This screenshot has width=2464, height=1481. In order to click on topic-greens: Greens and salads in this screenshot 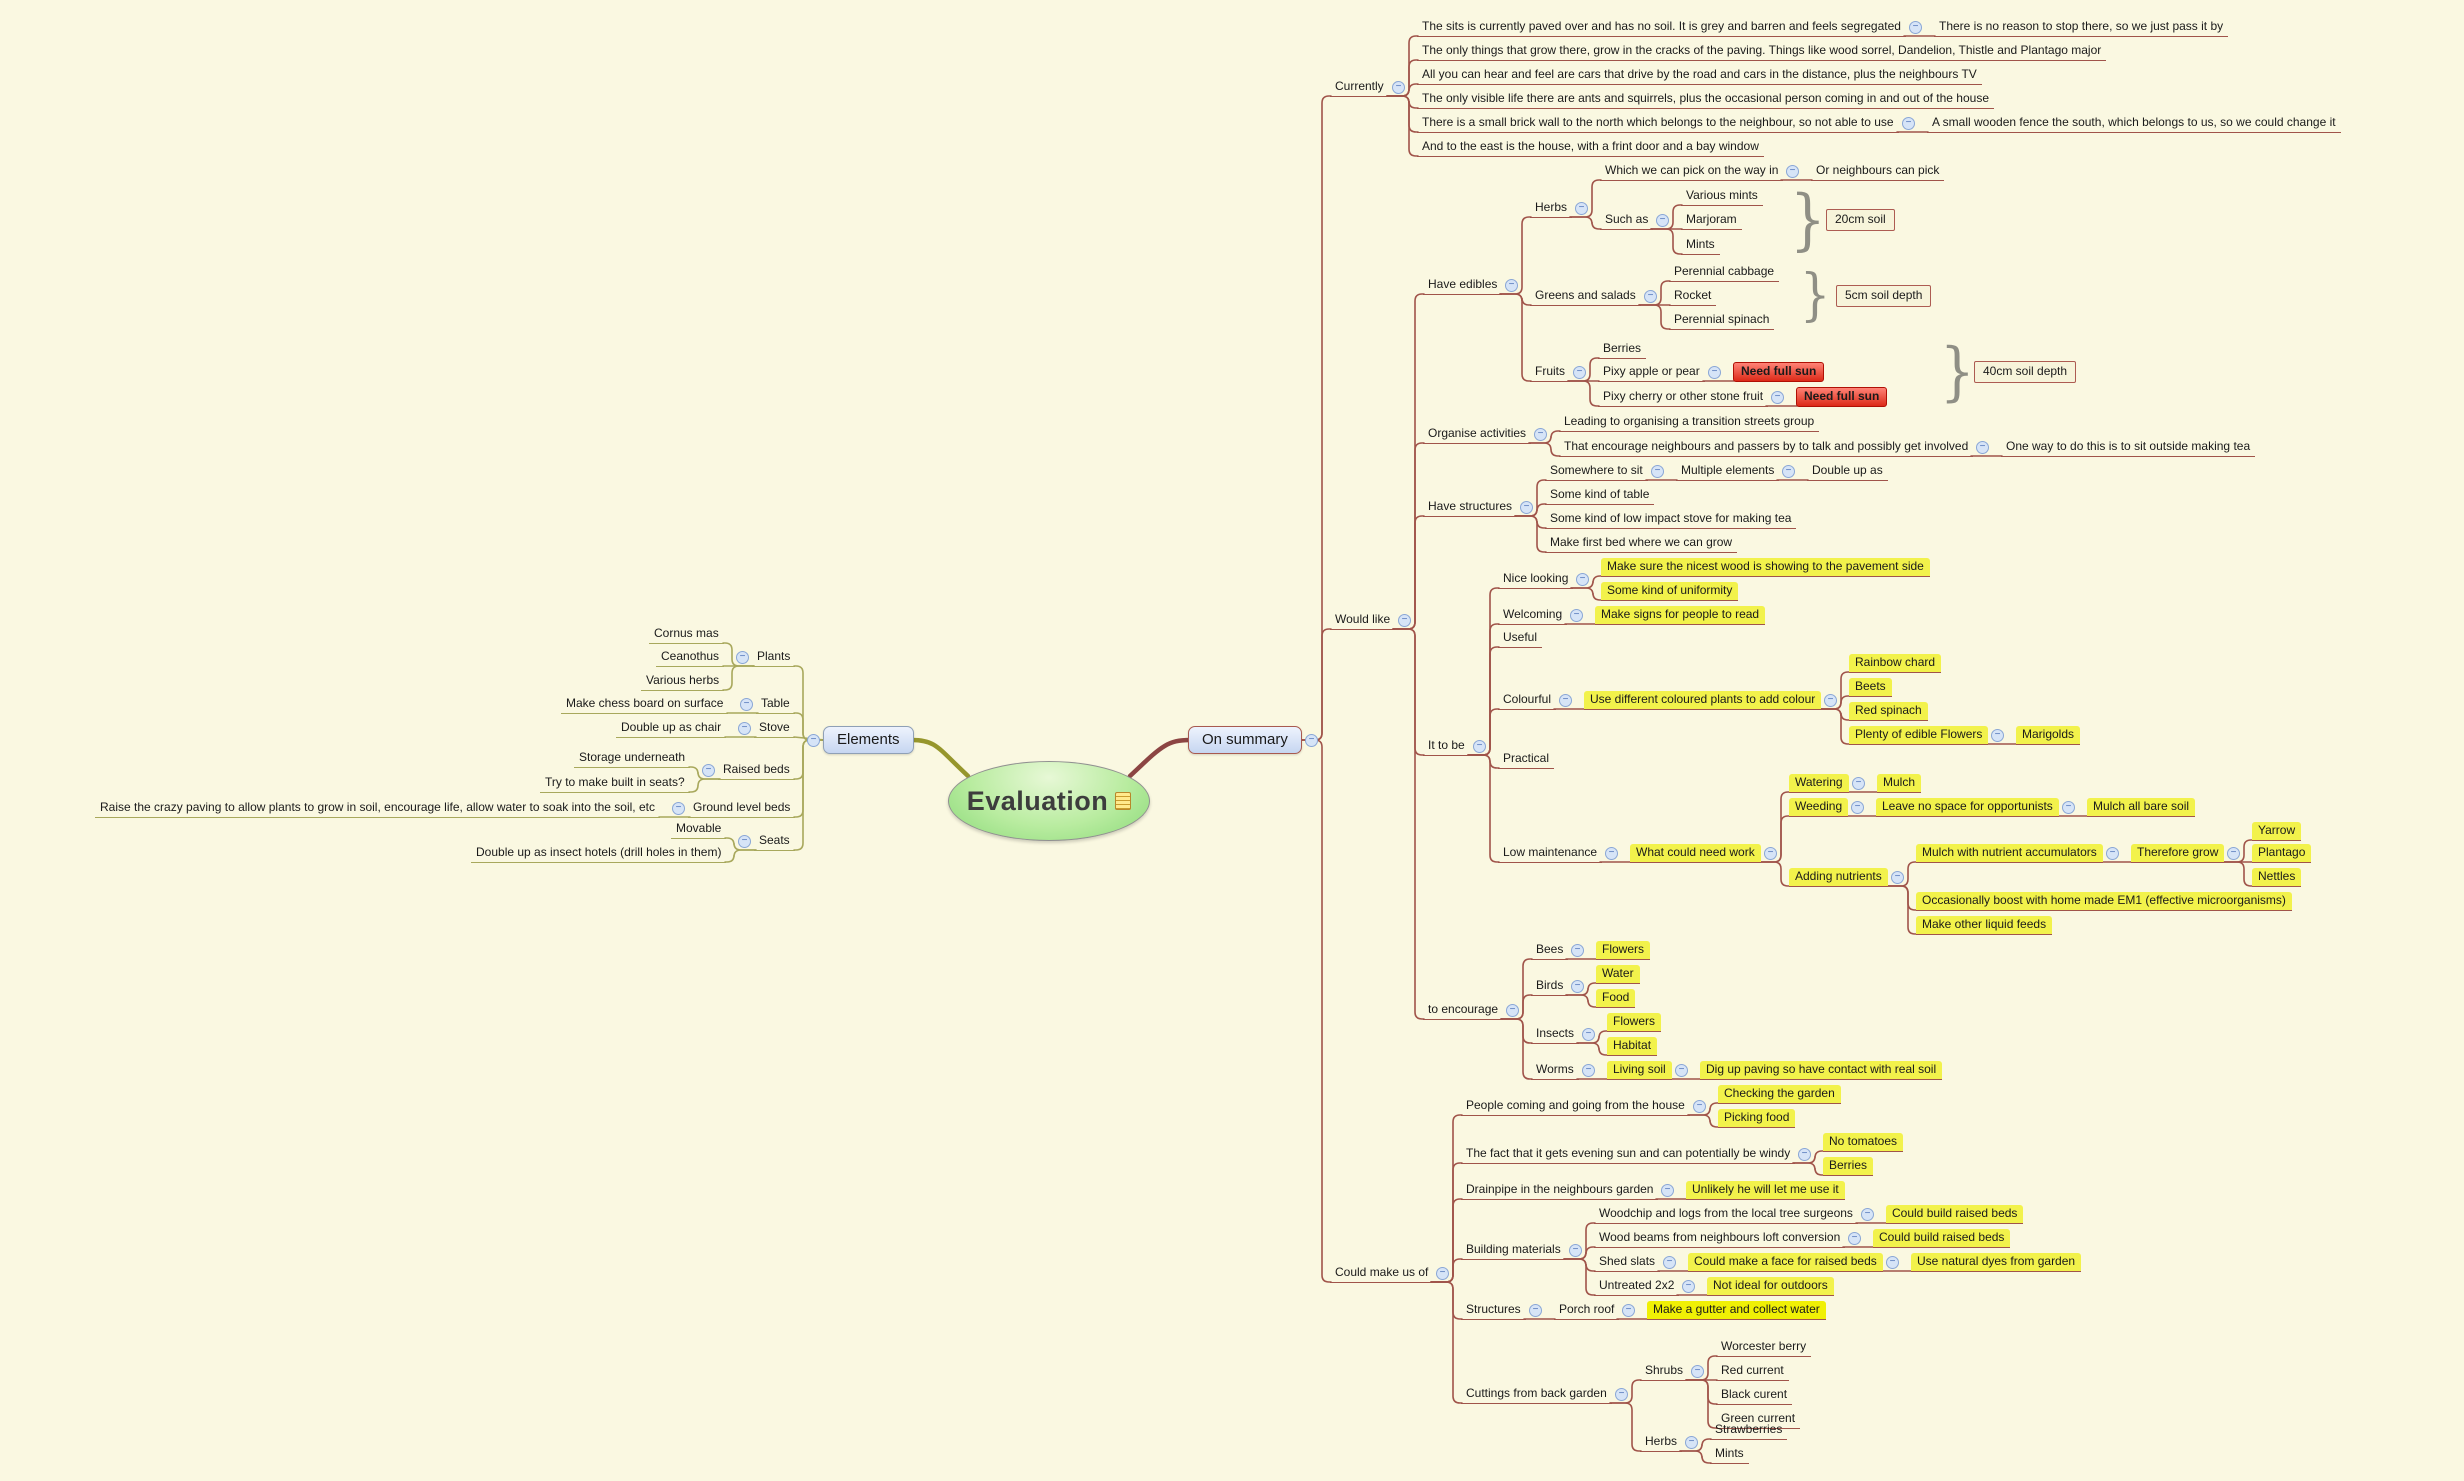, I will do `click(1585, 296)`.